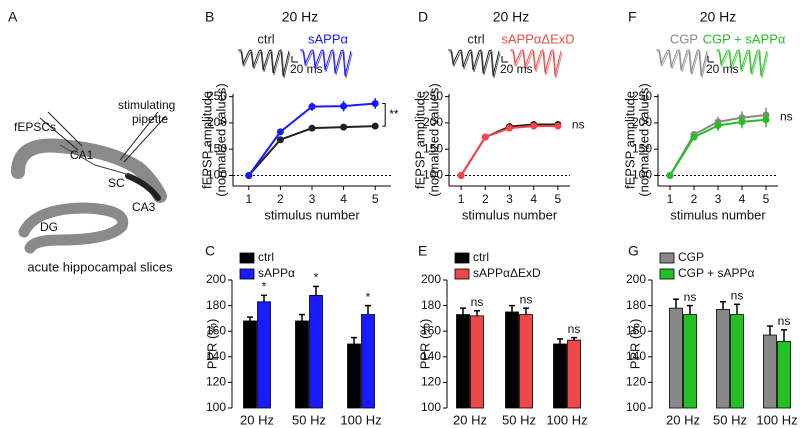  I want to click on ca-region, so click(89, 170).